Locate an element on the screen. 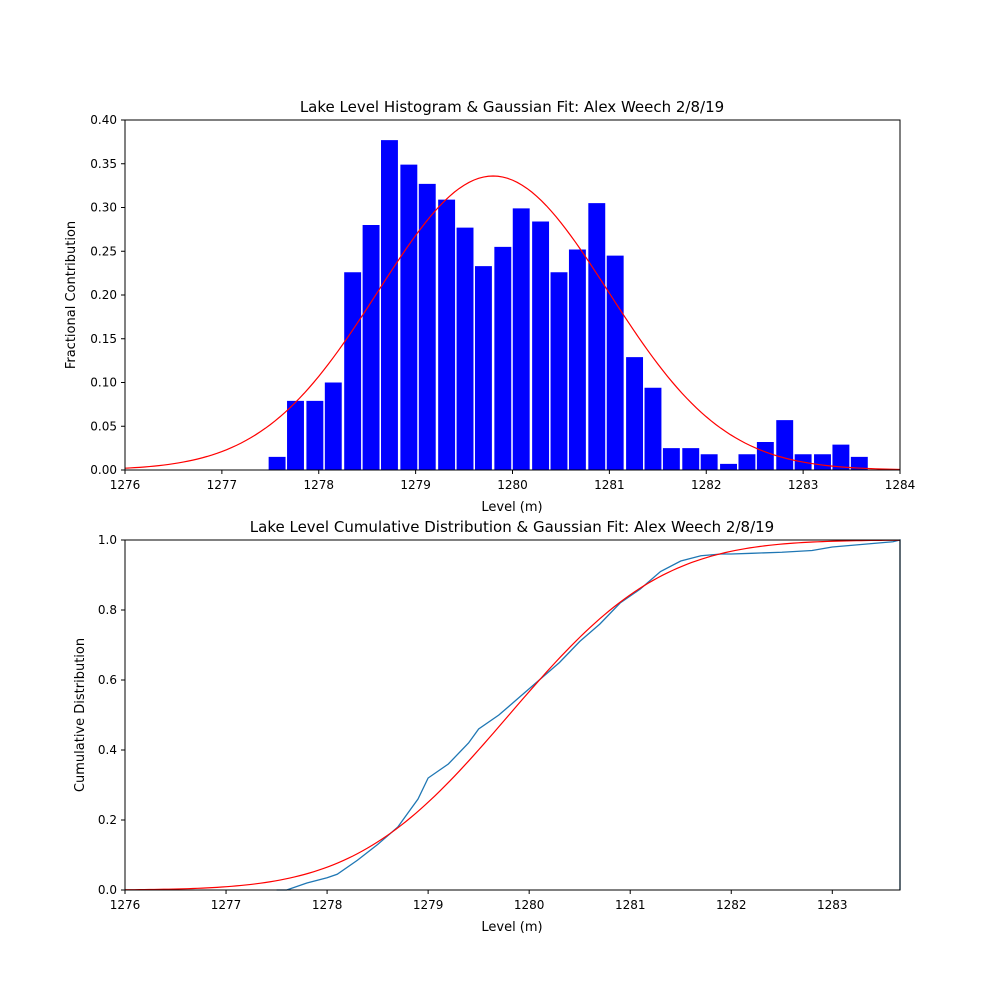 Image resolution: width=1000 pixels, height=1000 pixels. y-tick-label: 0.40 is located at coordinates (103, 120).